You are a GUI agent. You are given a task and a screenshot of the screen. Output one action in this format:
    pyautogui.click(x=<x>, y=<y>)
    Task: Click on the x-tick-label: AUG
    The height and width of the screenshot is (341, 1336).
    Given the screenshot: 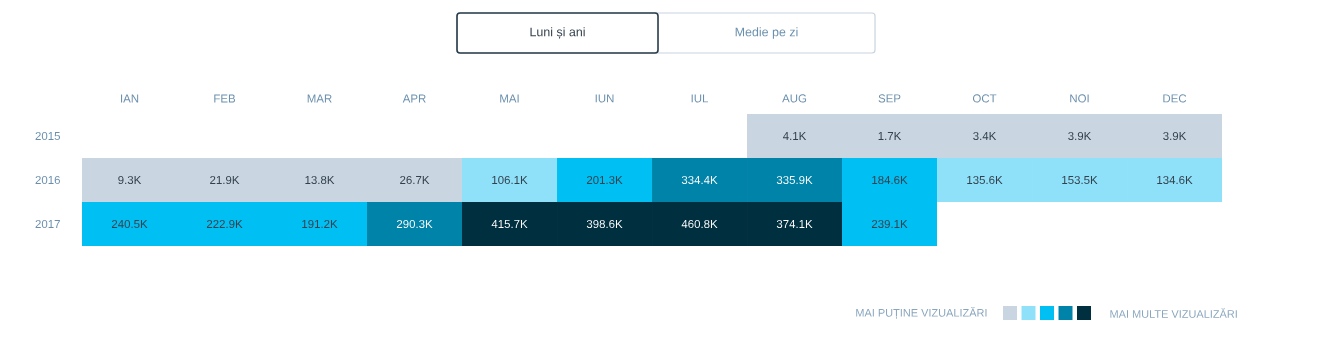 What is the action you would take?
    pyautogui.click(x=794, y=98)
    